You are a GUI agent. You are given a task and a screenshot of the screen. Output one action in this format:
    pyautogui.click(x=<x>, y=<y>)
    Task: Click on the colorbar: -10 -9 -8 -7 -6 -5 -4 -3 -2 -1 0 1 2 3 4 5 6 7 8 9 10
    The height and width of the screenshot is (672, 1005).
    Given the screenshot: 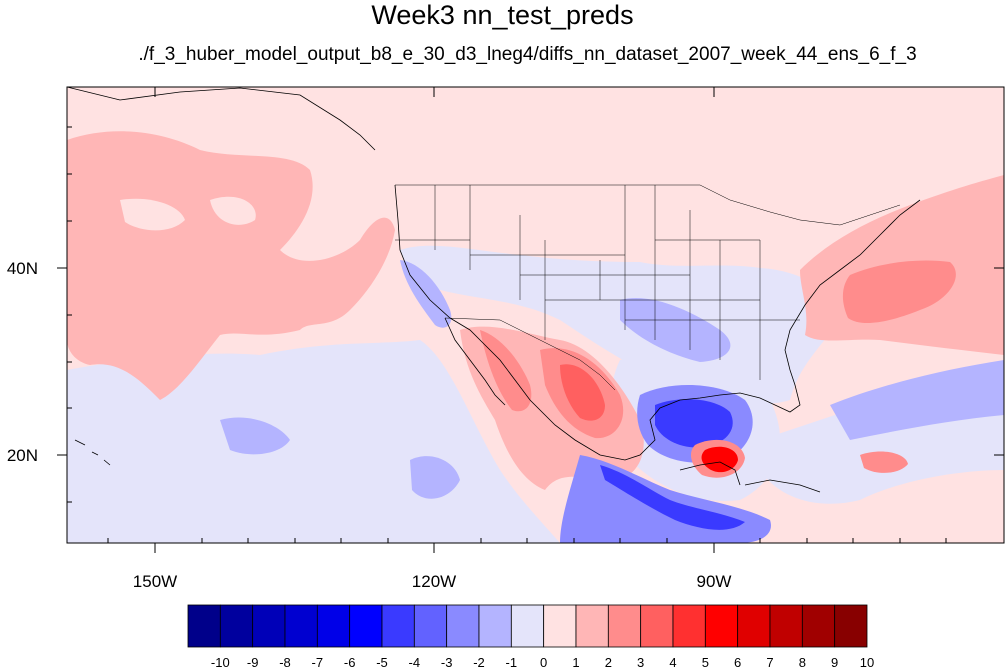 What is the action you would take?
    pyautogui.click(x=530, y=637)
    